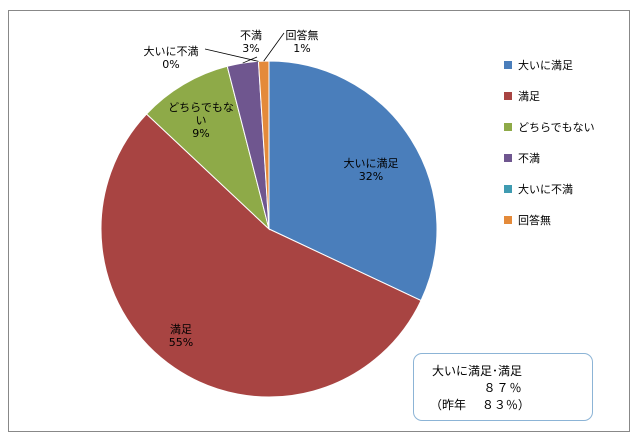 Image resolution: width=640 pixels, height=441 pixels. I want to click on summary-box: 大いに満足･満足 ８７％ （昨年 ８３％）, so click(503, 387).